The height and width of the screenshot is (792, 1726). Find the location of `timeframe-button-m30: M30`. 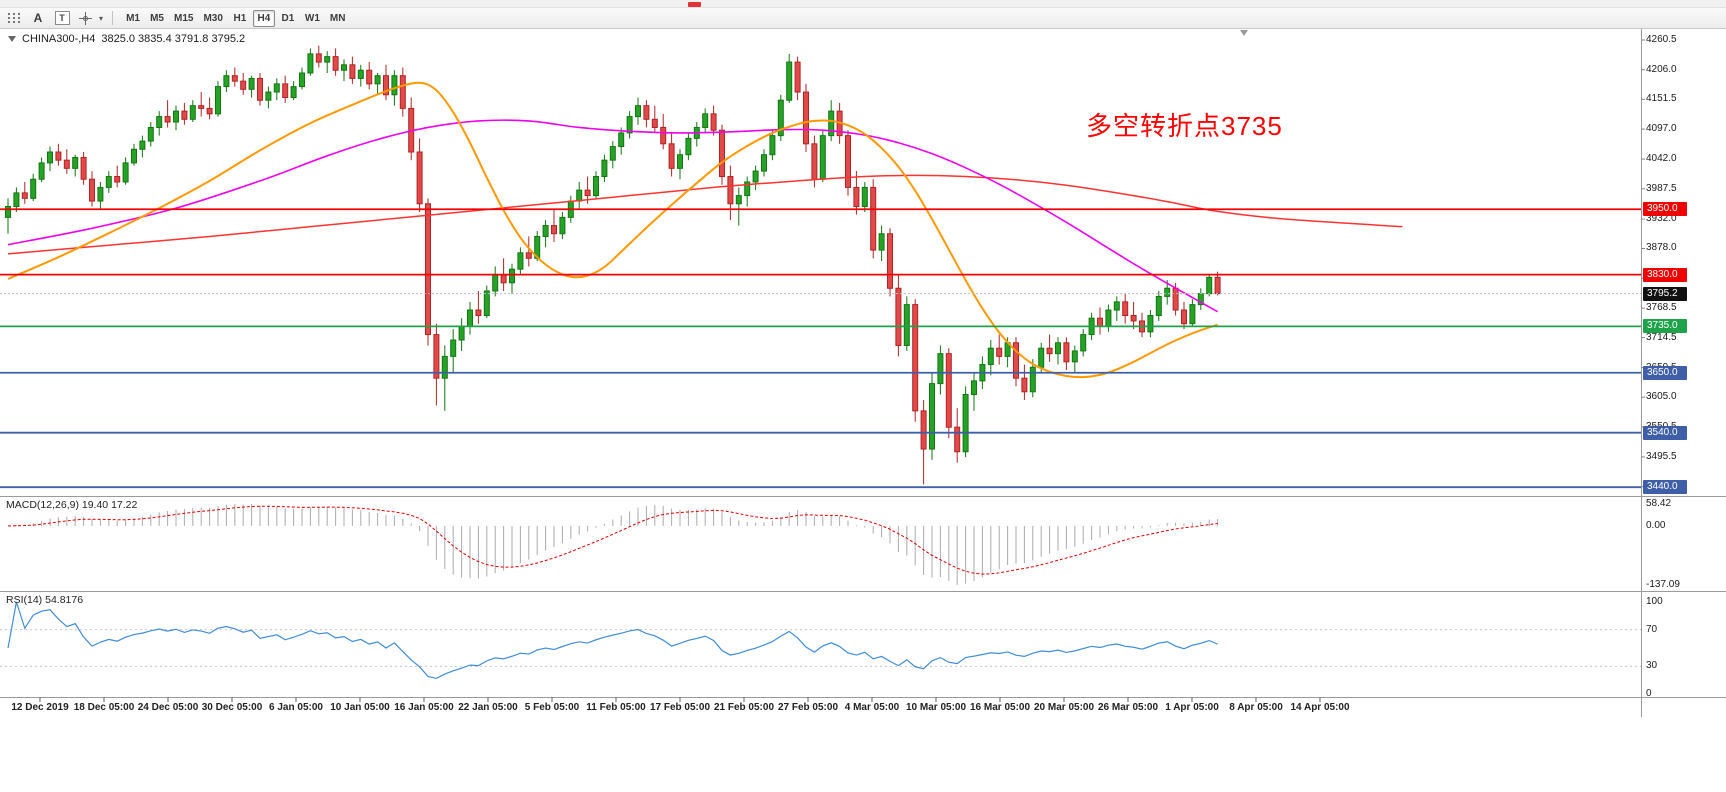

timeframe-button-m30: M30 is located at coordinates (213, 18).